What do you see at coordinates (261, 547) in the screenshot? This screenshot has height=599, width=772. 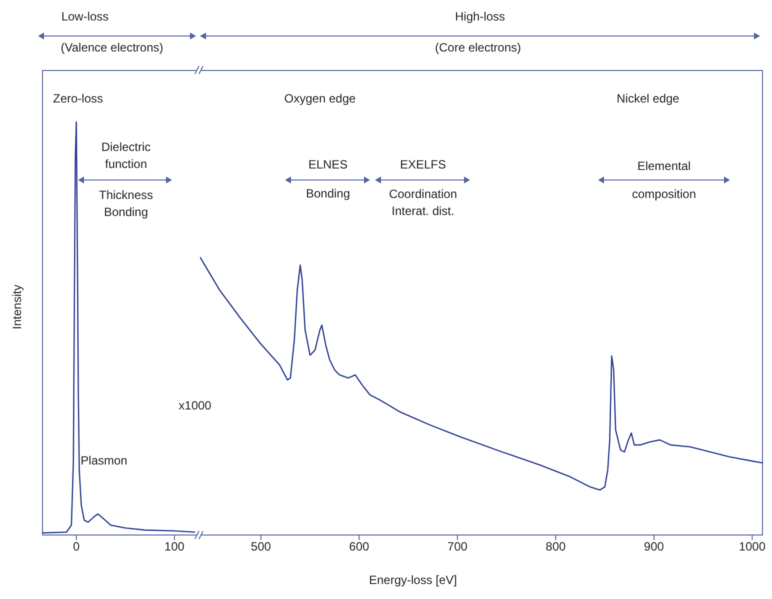 I see `x-tick-label: 500` at bounding box center [261, 547].